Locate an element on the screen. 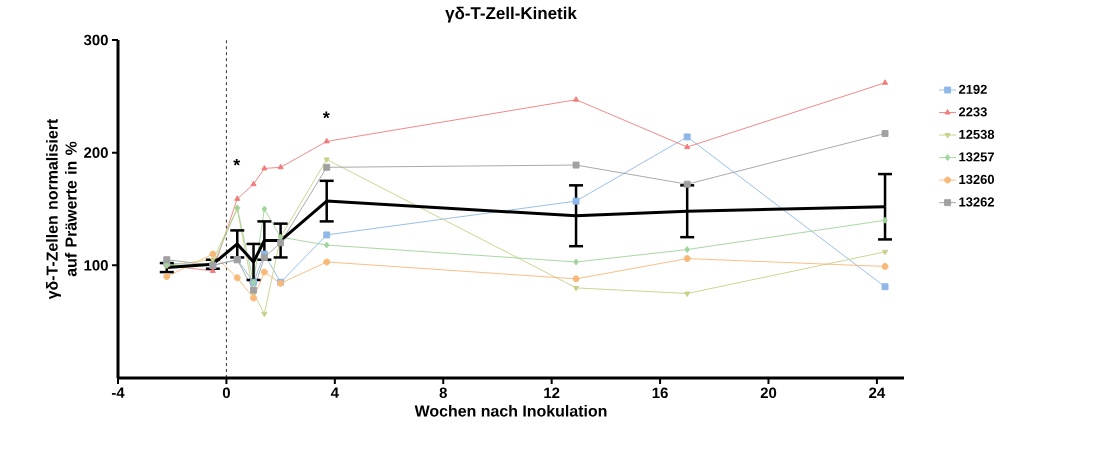 This screenshot has width=1100, height=457. legend-label: 13260 is located at coordinates (977, 179).